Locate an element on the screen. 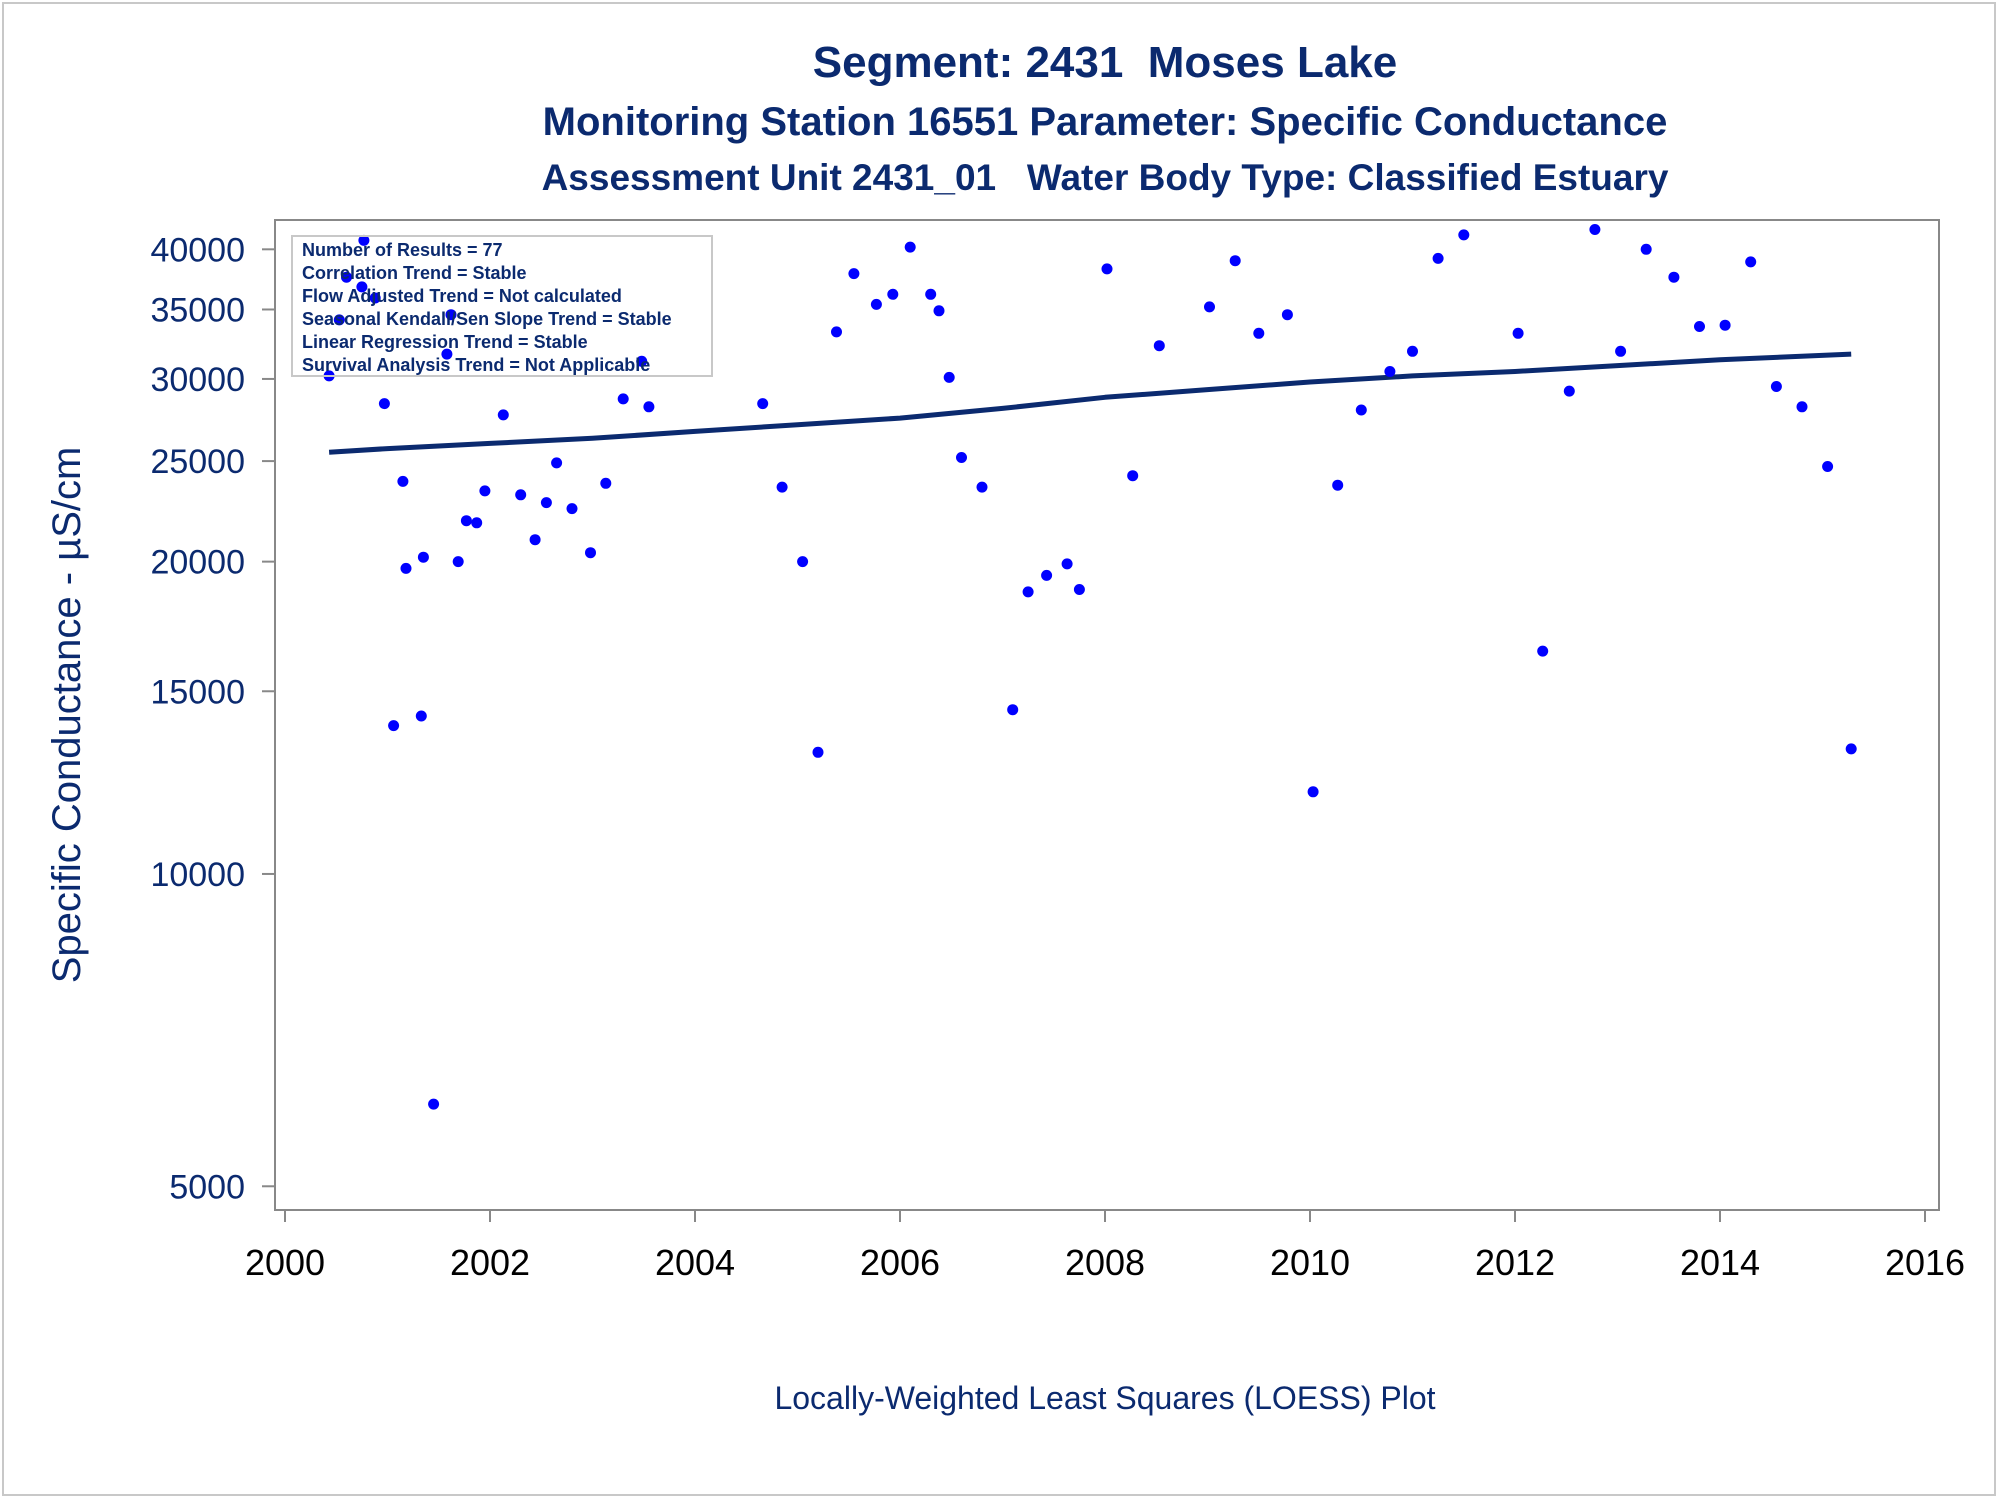 This screenshot has width=2000, height=1500. stats-box-border is located at coordinates (502, 306).